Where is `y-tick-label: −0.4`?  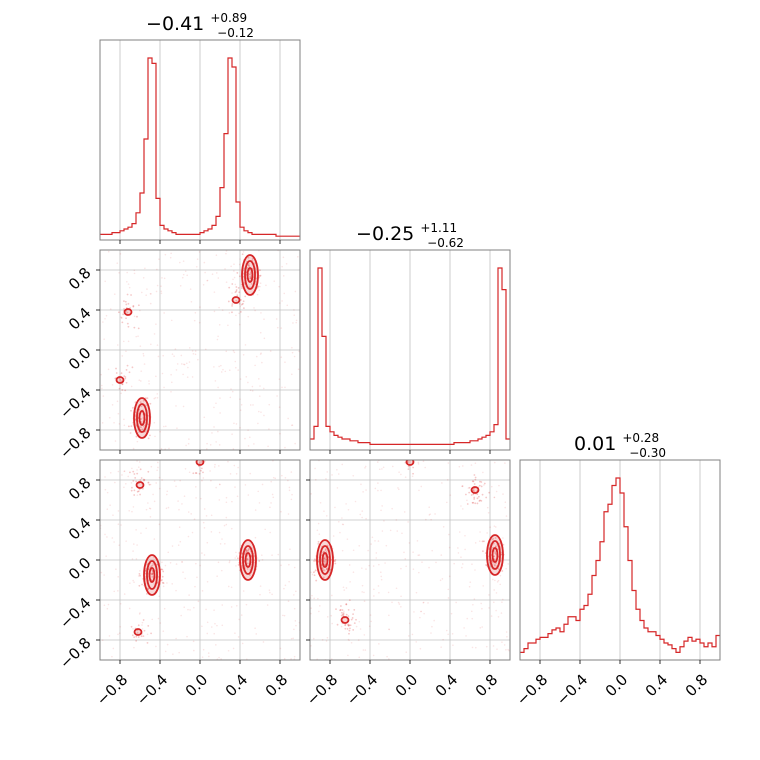
y-tick-label: −0.4 is located at coordinates (75, 613).